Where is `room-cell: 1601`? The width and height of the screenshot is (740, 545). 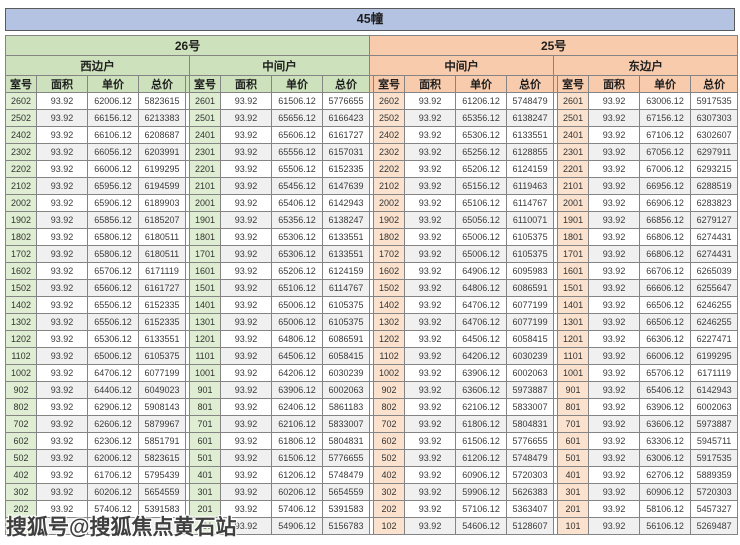 room-cell: 1601 is located at coordinates (205, 271).